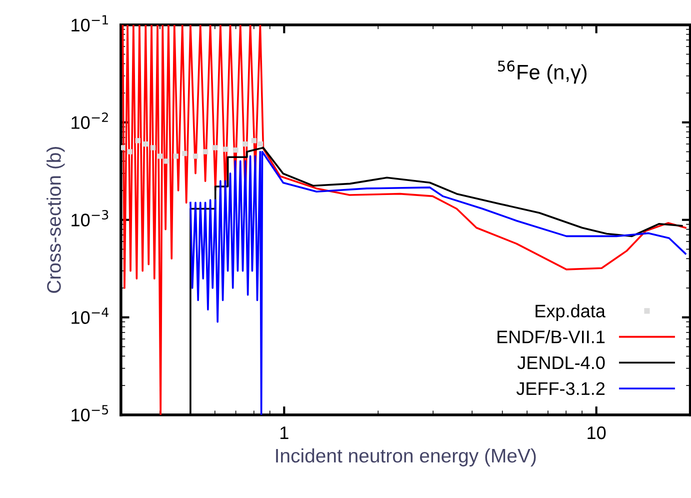 Image resolution: width=691 pixels, height=498 pixels. Describe the element at coordinates (90, 316) in the screenshot. I see `y-tick-label: 10$^{−4}$` at that location.